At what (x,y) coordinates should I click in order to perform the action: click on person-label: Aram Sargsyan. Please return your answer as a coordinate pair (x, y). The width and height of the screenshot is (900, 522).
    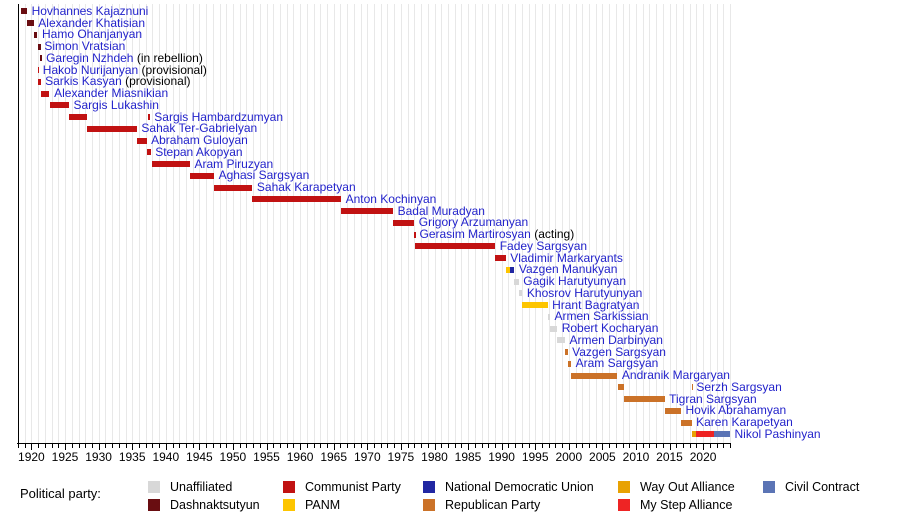
    Looking at the image, I should click on (617, 363).